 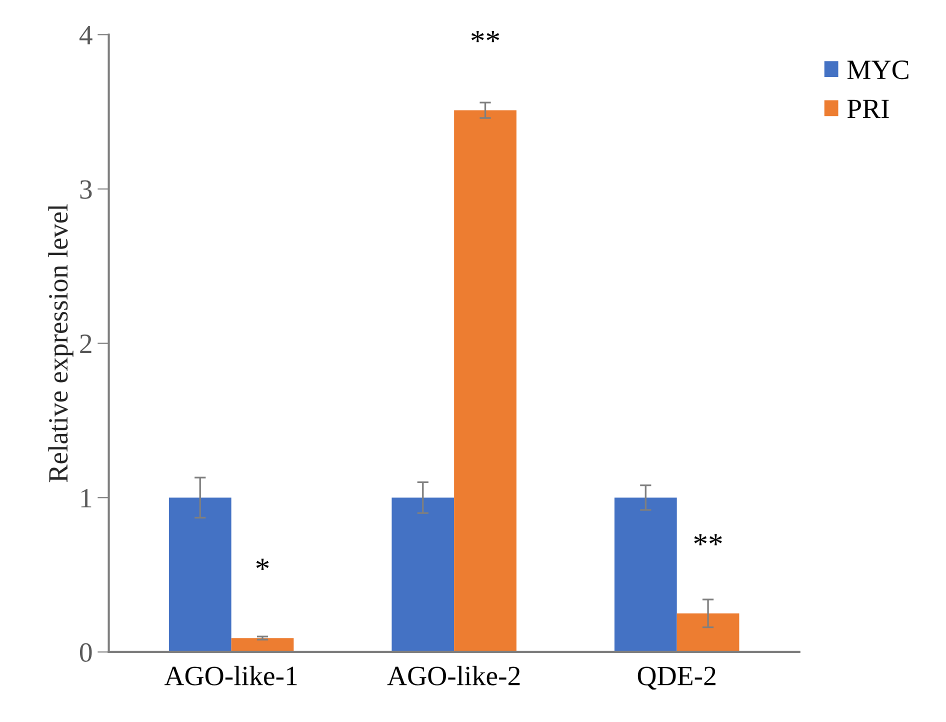 What do you see at coordinates (86, 343) in the screenshot?
I see `y-tick-label: 2` at bounding box center [86, 343].